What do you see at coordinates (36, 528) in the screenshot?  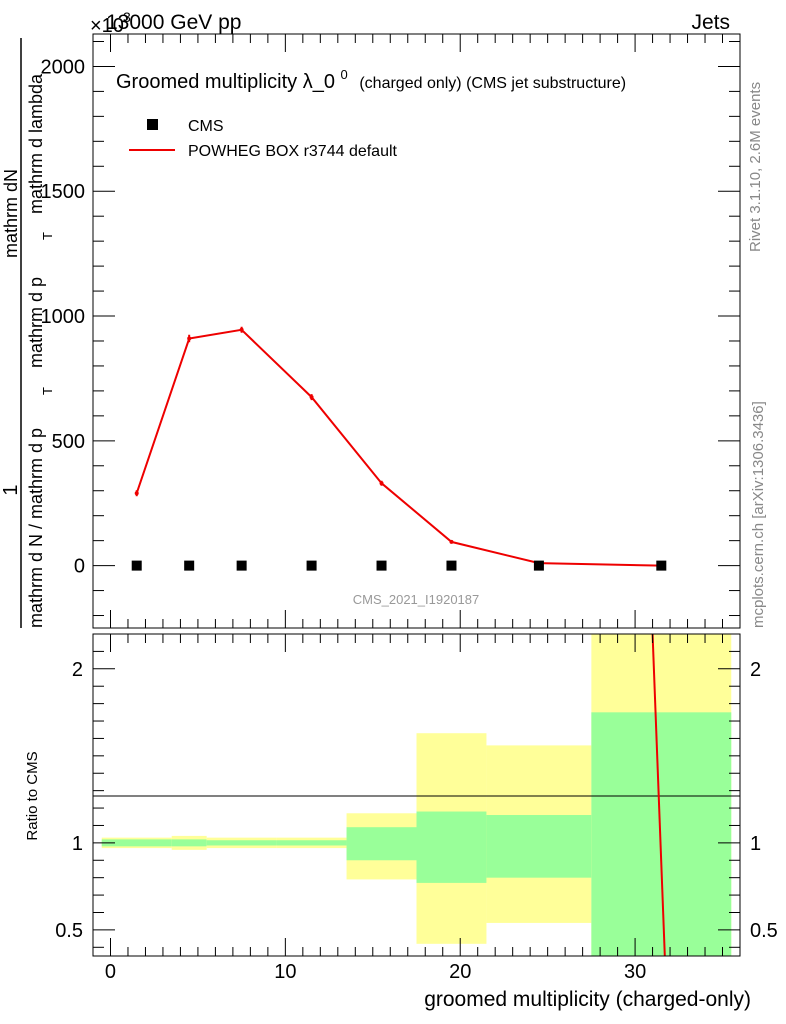 I see `ylabel-denominator: mathrm d N / mathrm d p` at bounding box center [36, 528].